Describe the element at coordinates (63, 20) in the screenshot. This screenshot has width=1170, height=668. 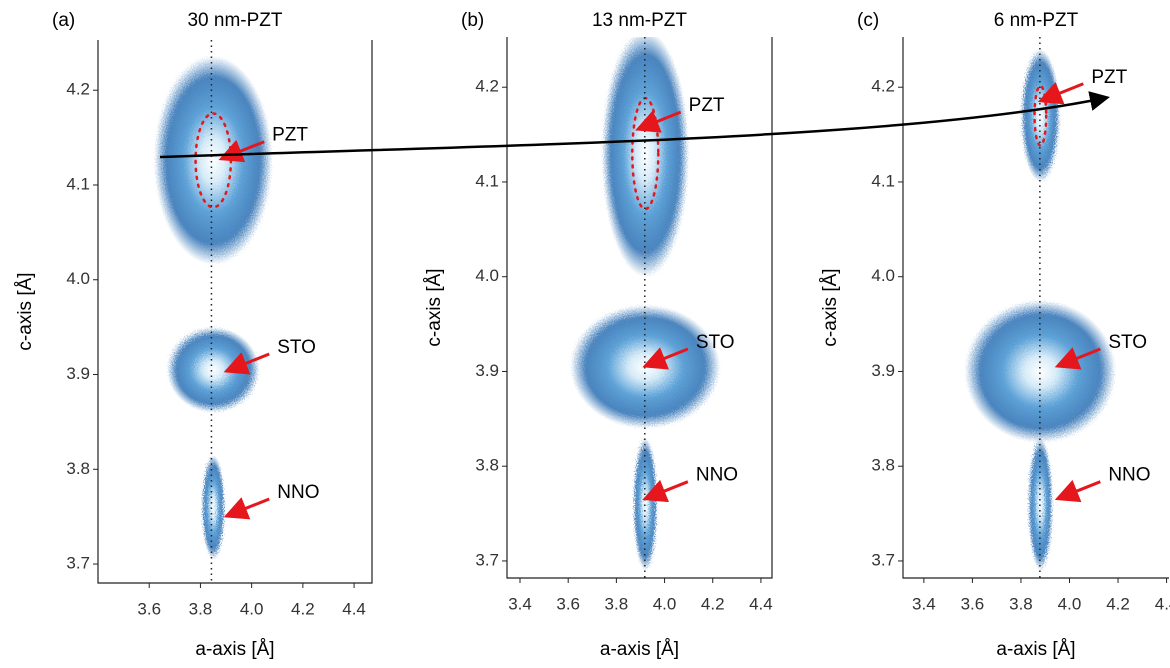
I see `panel-label: (a)` at that location.